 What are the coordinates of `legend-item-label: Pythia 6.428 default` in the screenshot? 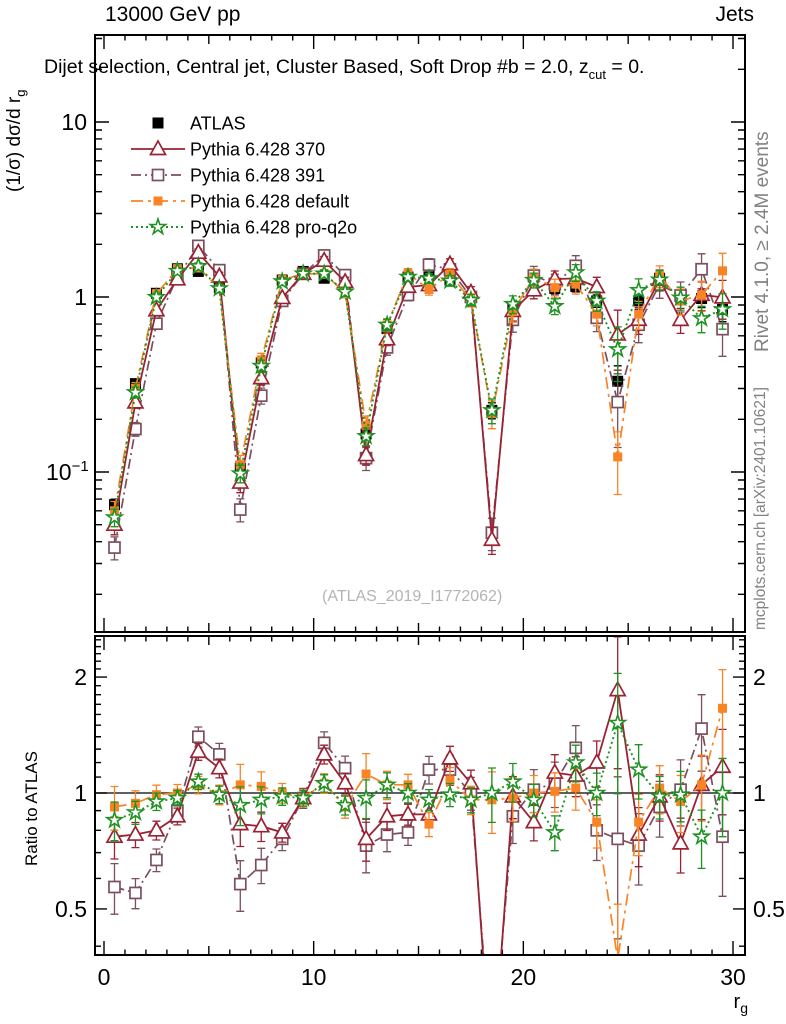 It's located at (269, 202).